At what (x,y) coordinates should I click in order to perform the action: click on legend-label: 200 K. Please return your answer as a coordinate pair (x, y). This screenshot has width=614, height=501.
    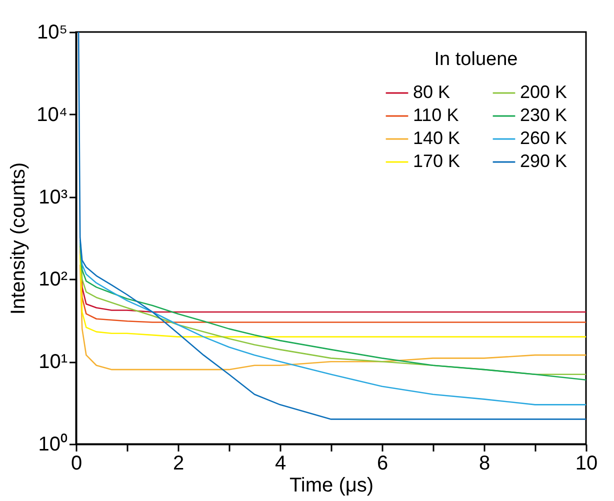
    Looking at the image, I should click on (544, 92).